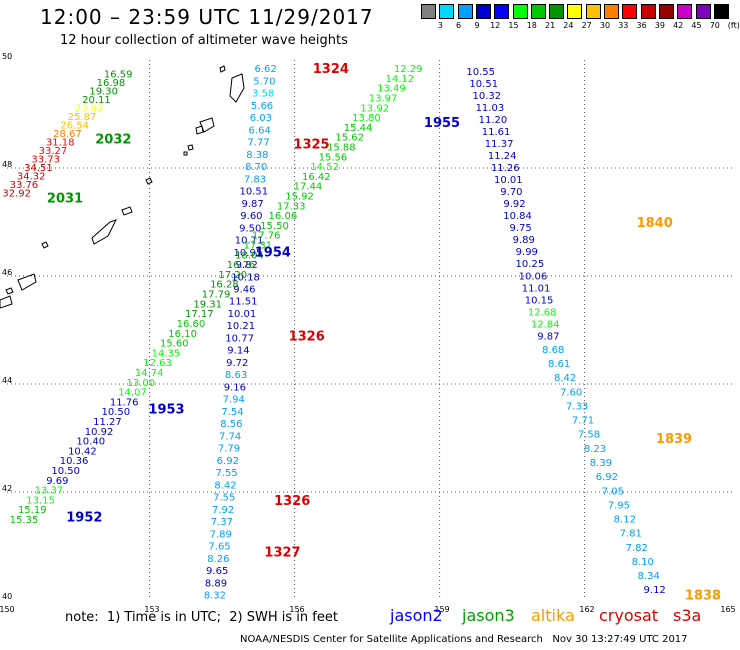 Image resolution: width=740 pixels, height=650 pixels. Describe the element at coordinates (477, 25) in the screenshot. I see `scale-label: 9` at that location.